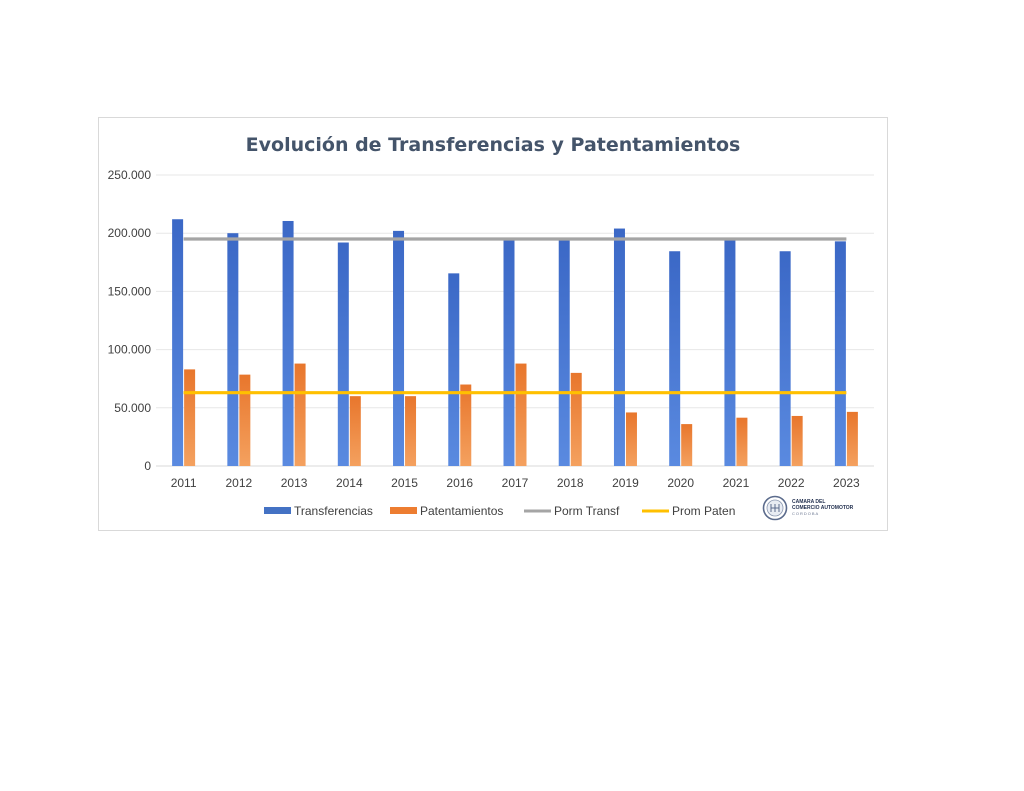  What do you see at coordinates (288, 343) in the screenshot?
I see `bar-transferencias-2013` at bounding box center [288, 343].